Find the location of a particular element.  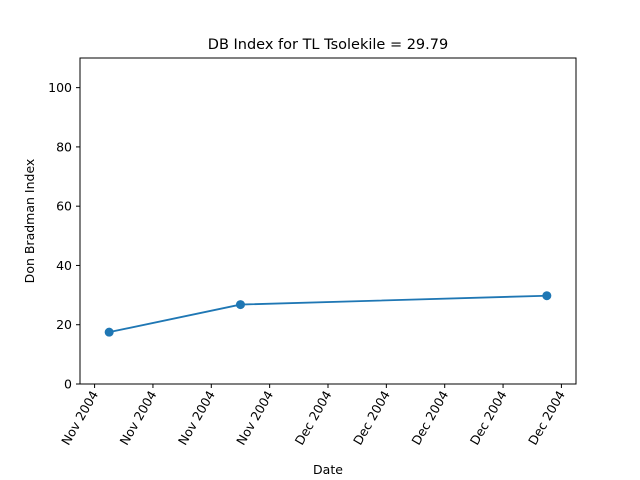

y-tick-label: 0 is located at coordinates (68, 384).